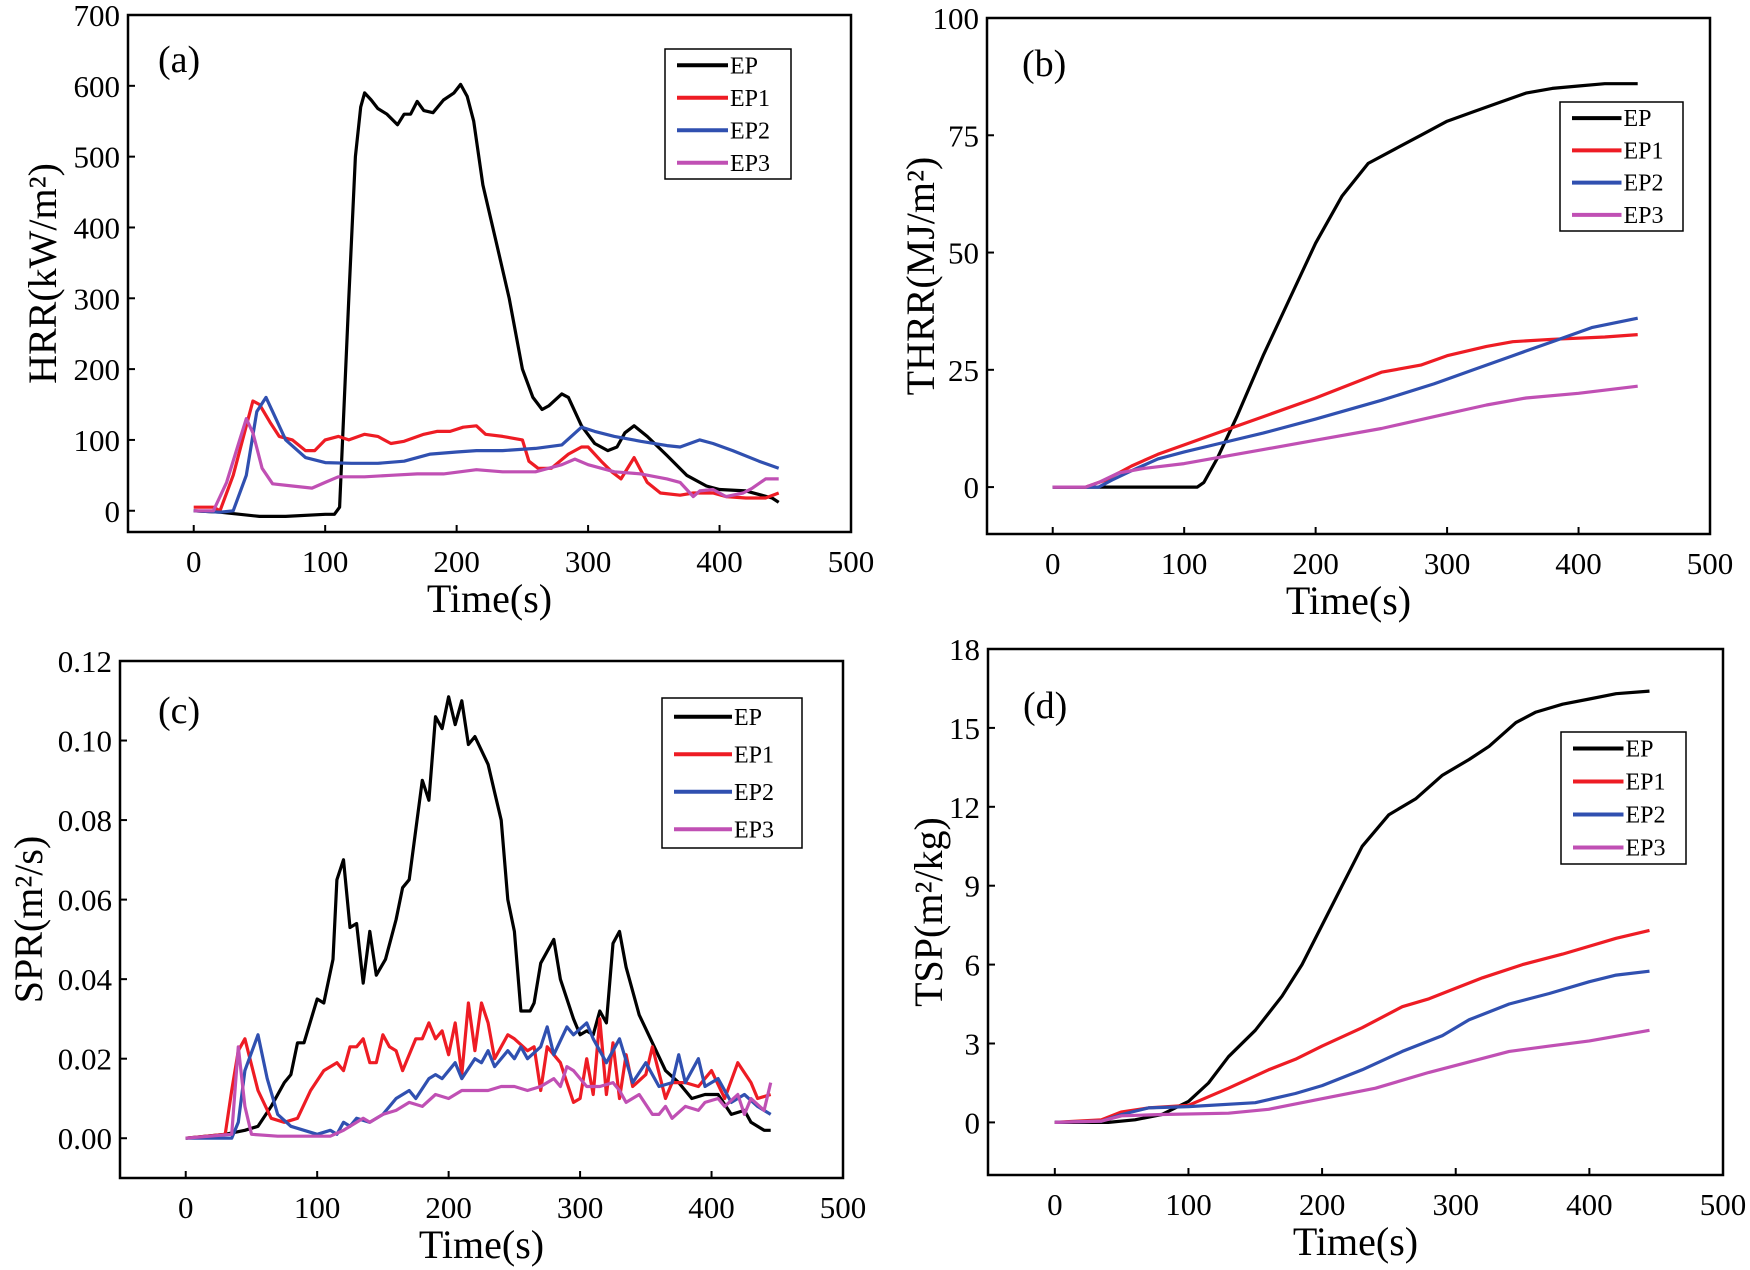 The width and height of the screenshot is (1750, 1270). Describe the element at coordinates (928, 912) in the screenshot. I see `y-axis-title: TSP(m²/kg)` at that location.